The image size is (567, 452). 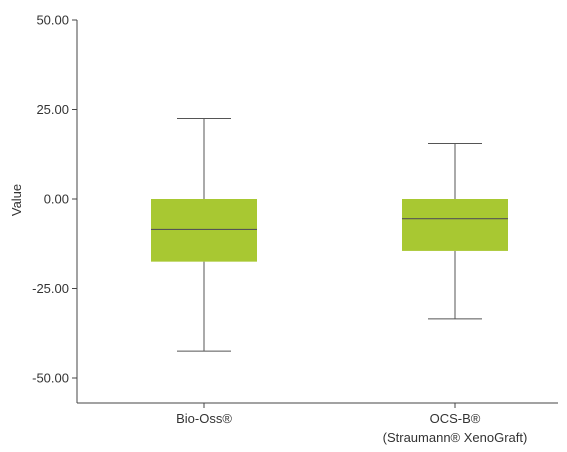 I want to click on x-tick-label: (Straumann® XenoGraft), so click(x=455, y=437).